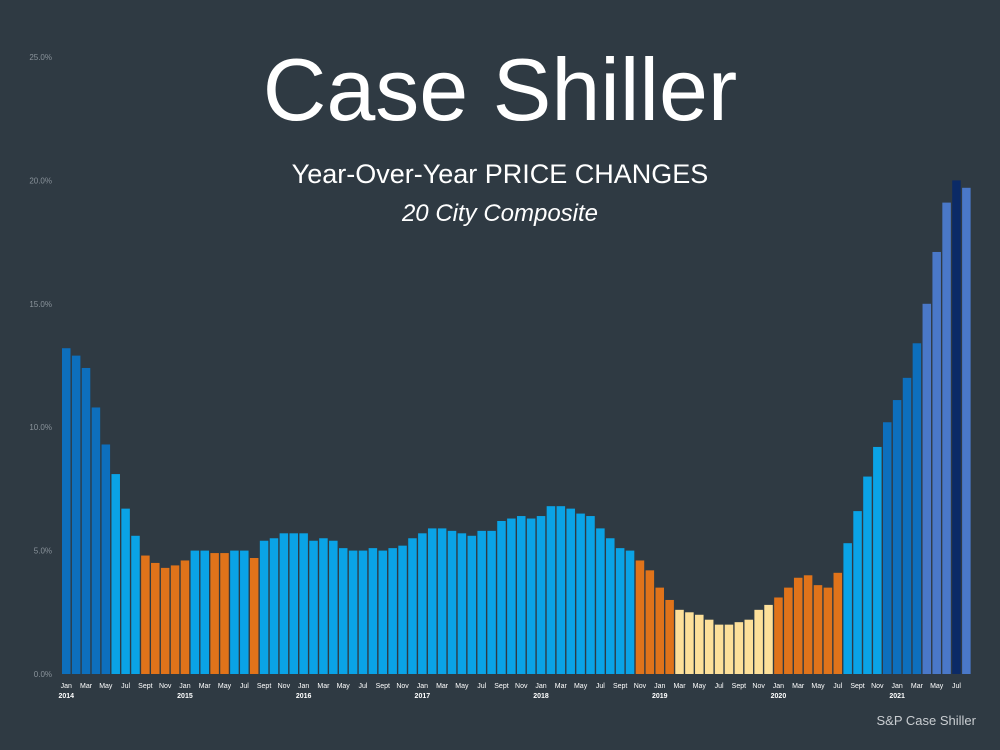 This screenshot has height=750, width=1000. What do you see at coordinates (40, 57) in the screenshot?
I see `y-tick-label: 25.0%` at bounding box center [40, 57].